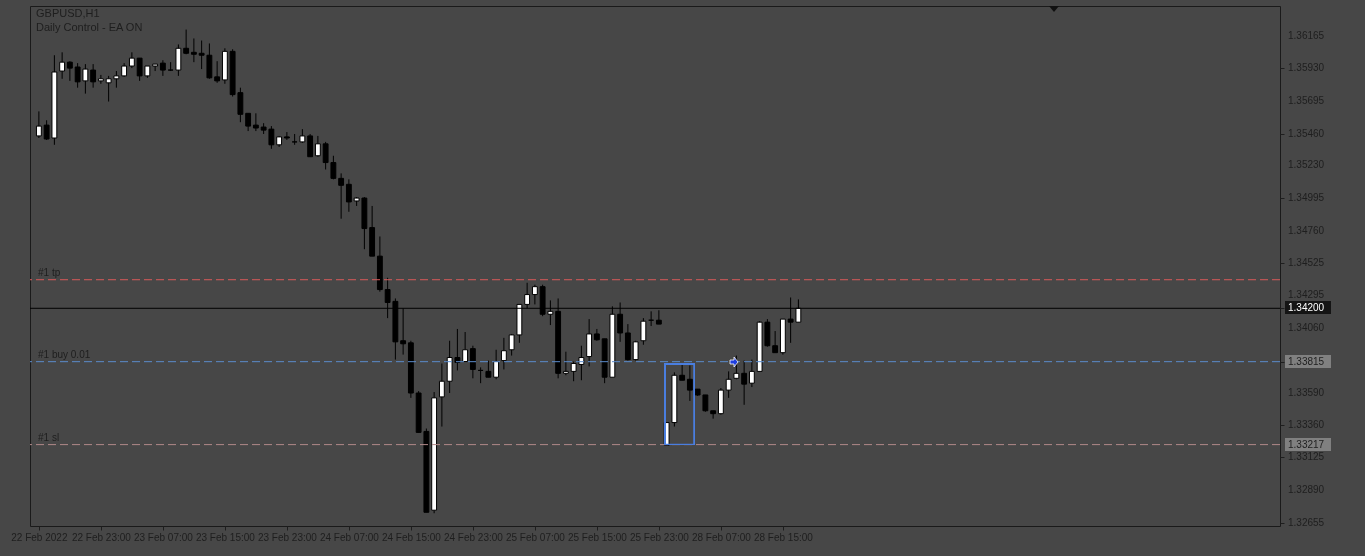  Describe the element at coordinates (1306, 361) in the screenshot. I see `y-tick-label: 1.33815` at that location.